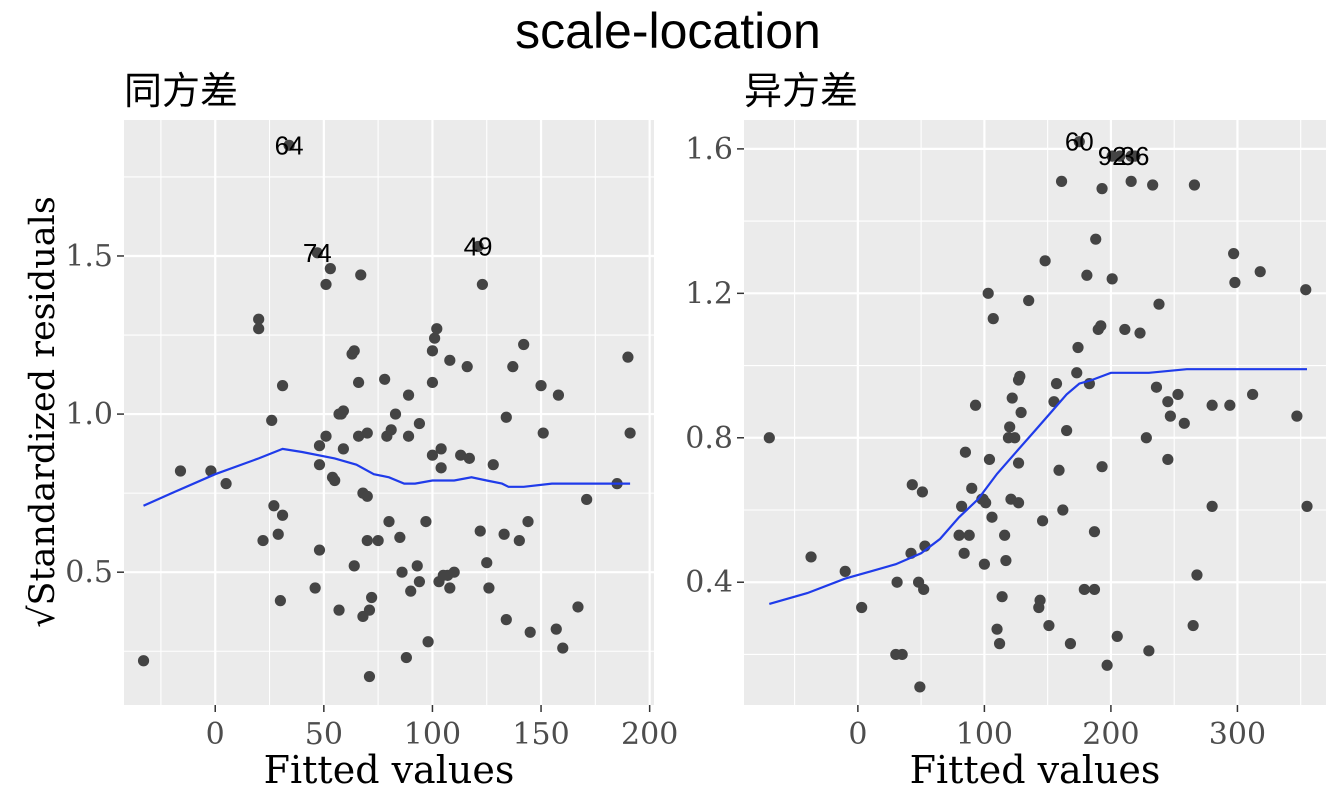 This screenshot has height=800, width=1342. Describe the element at coordinates (709, 149) in the screenshot. I see `y-tick-label: 1.6` at that location.